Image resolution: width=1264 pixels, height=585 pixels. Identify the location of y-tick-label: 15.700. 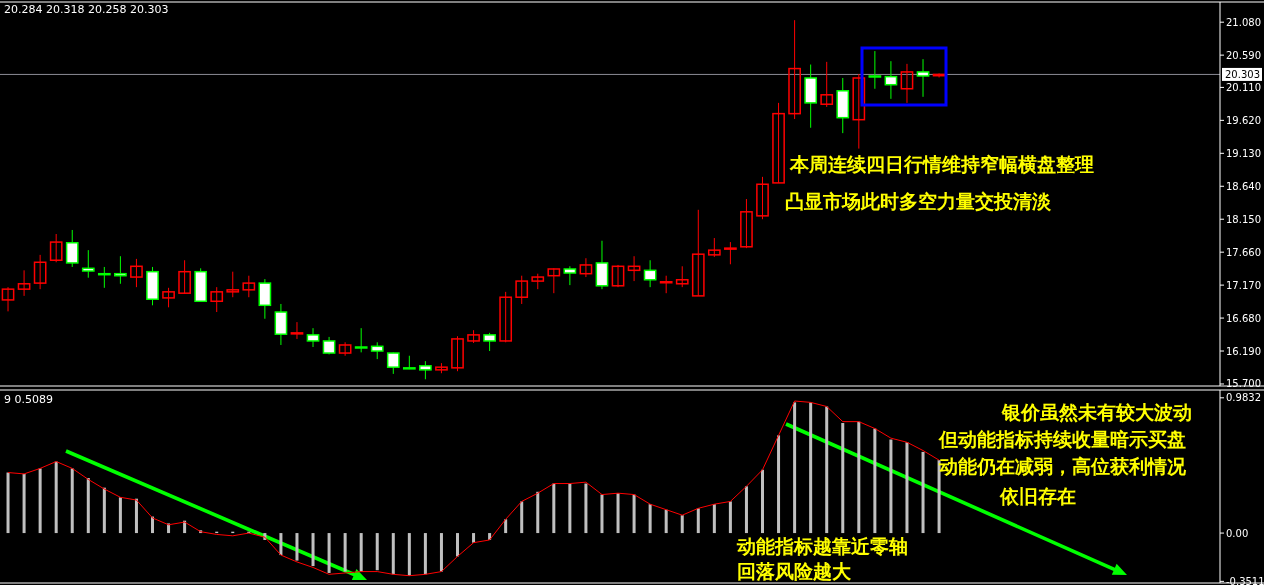
(1243, 384).